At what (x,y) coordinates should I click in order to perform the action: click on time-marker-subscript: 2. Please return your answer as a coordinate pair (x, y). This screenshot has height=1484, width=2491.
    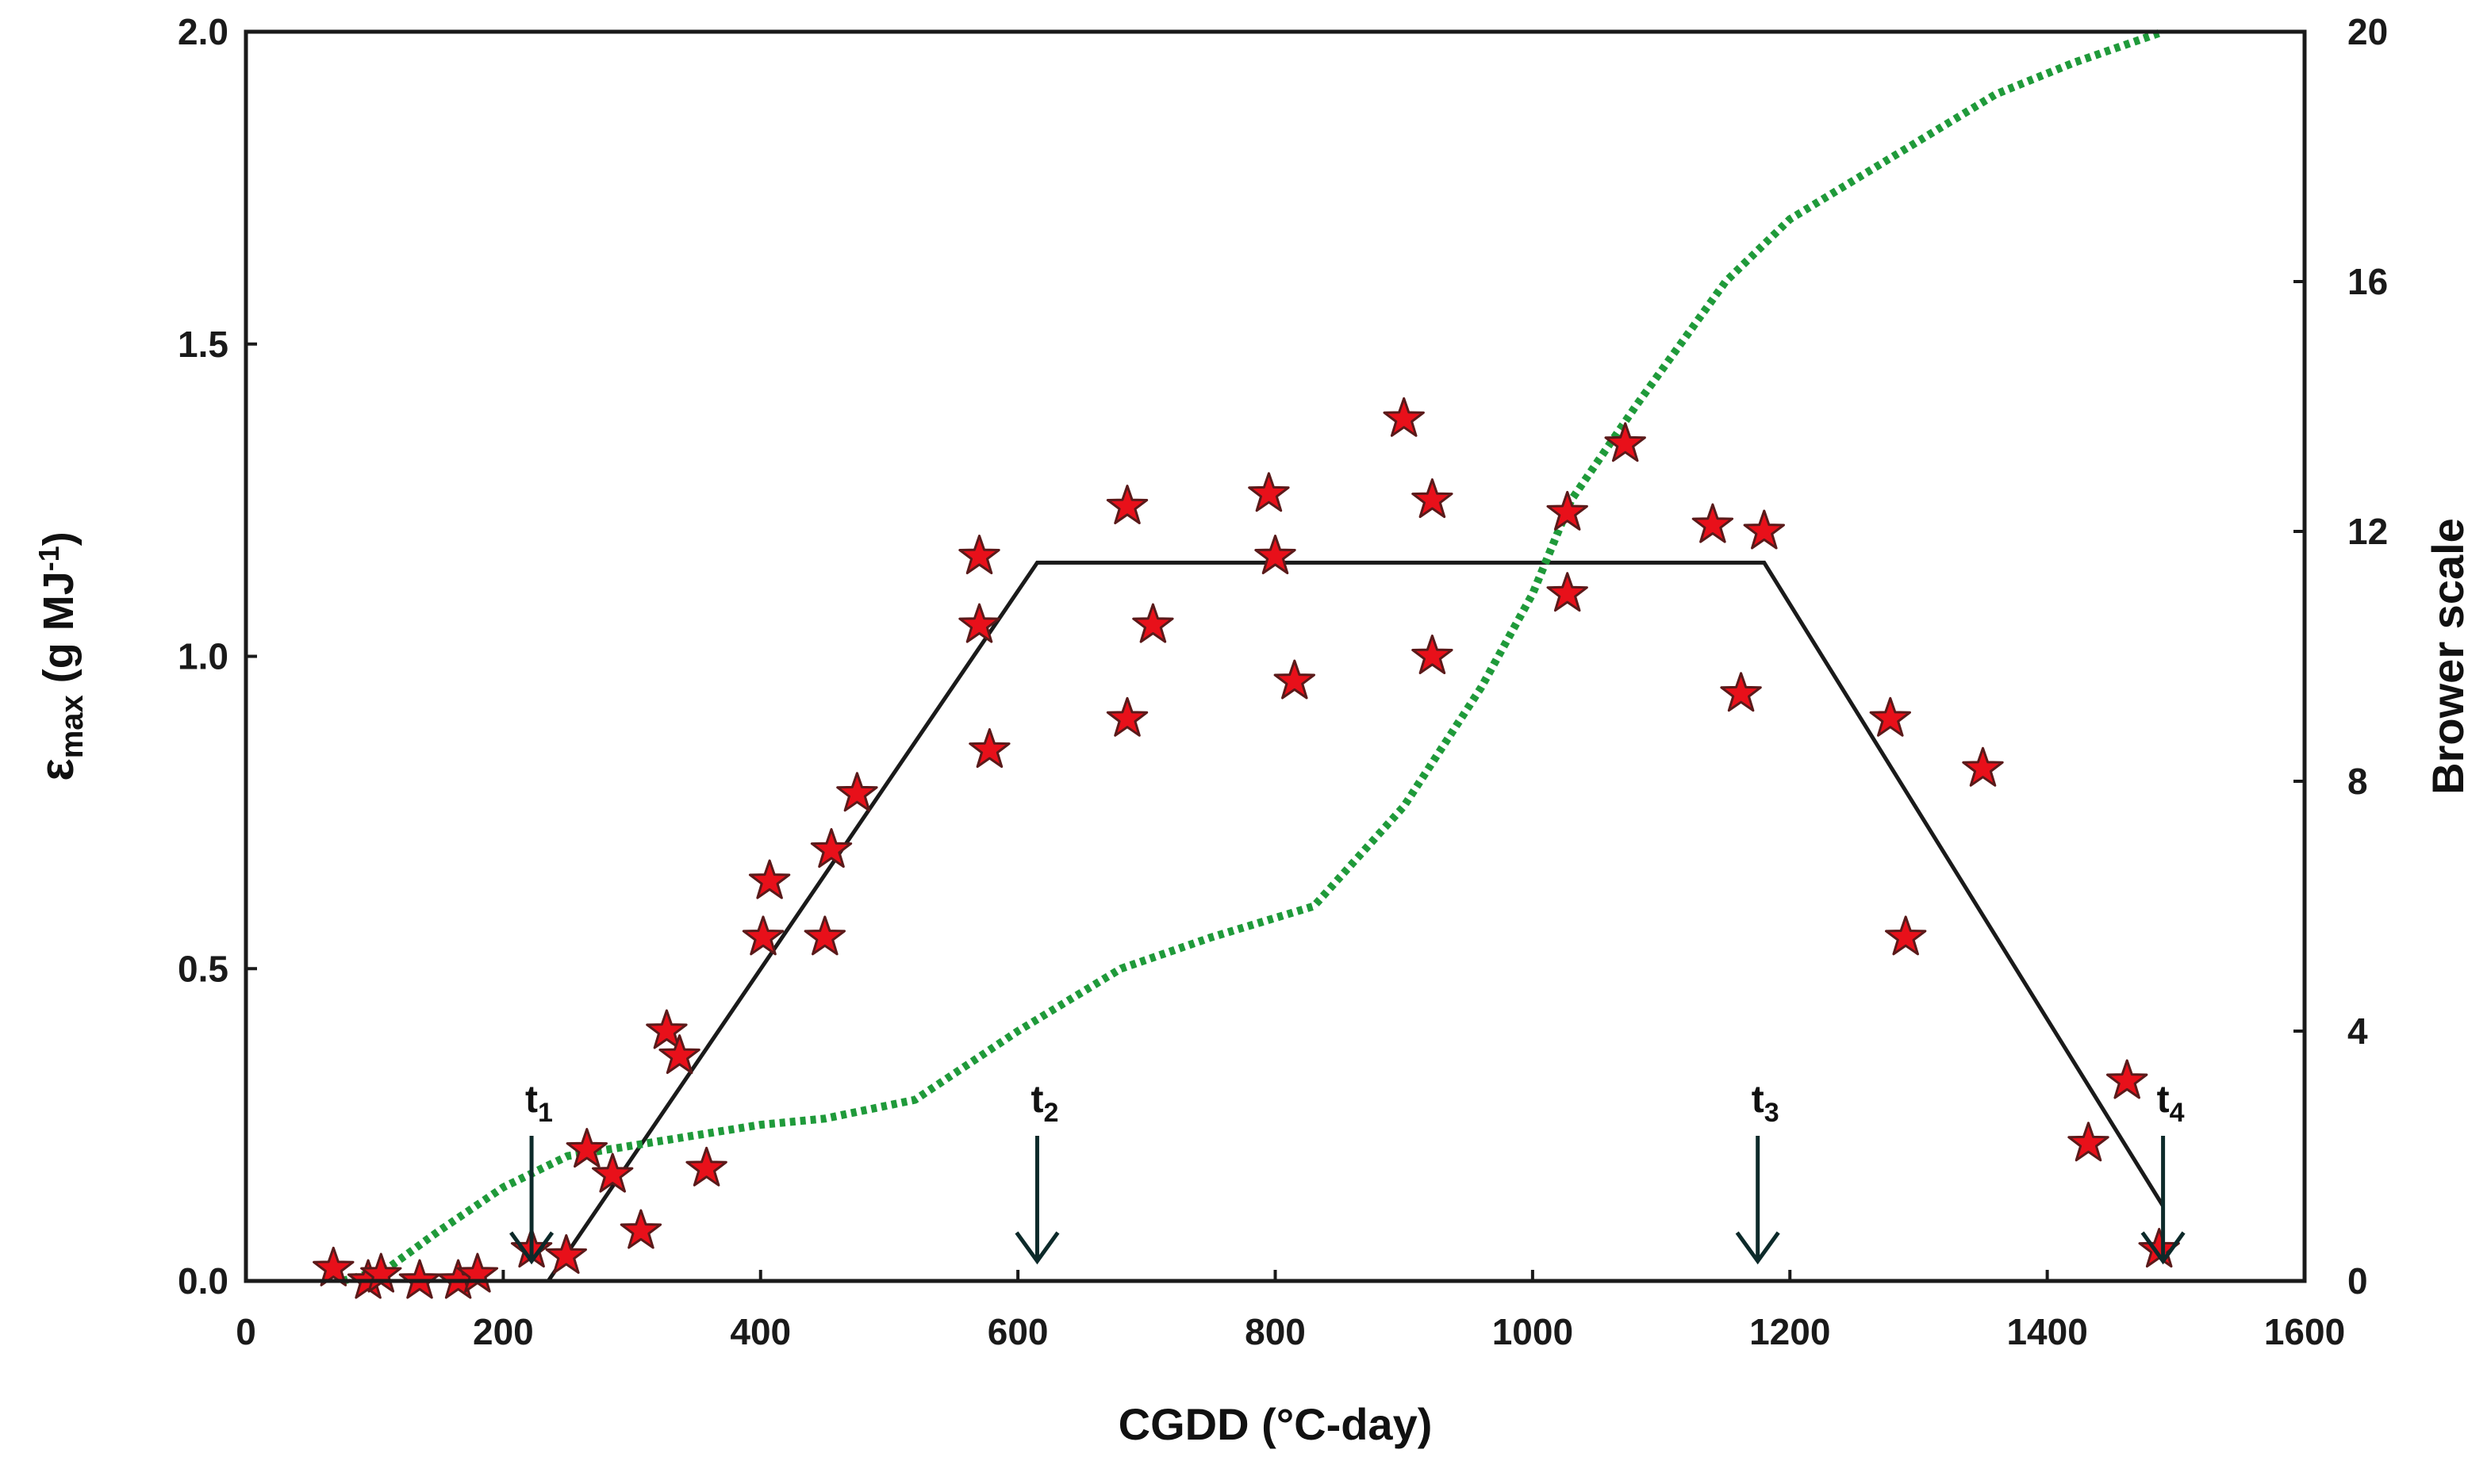
    Looking at the image, I should click on (1050, 1113).